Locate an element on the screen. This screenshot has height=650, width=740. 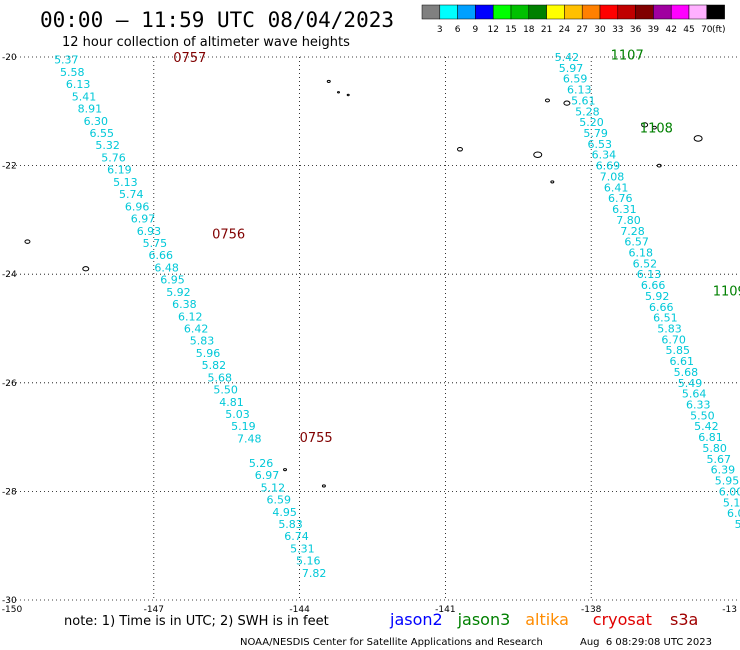
color-scale-legend: 3 6 9 12 15 18 21 24 27 30 33 36 39 42 45 70 is located at coordinates (573, 19).